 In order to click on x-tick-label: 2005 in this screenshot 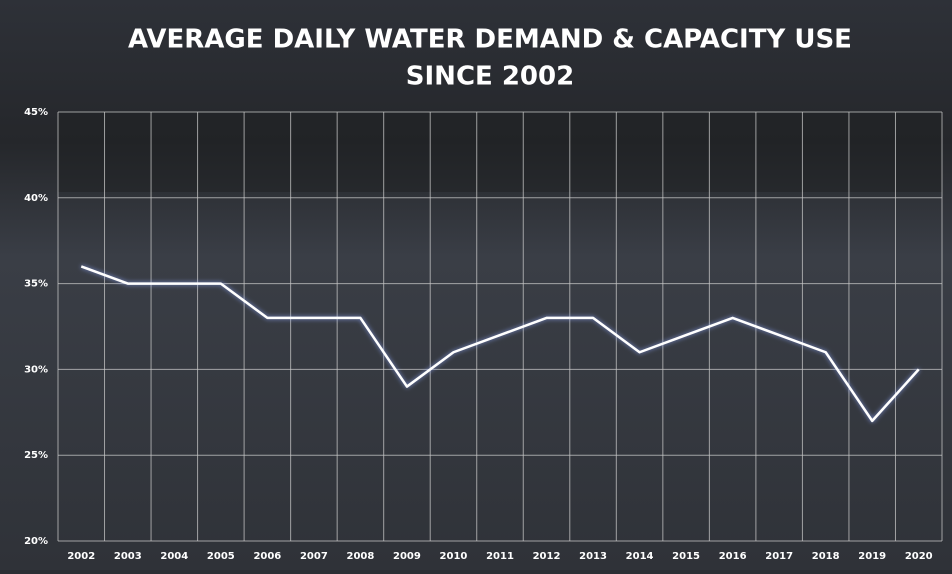, I will do `click(221, 556)`.